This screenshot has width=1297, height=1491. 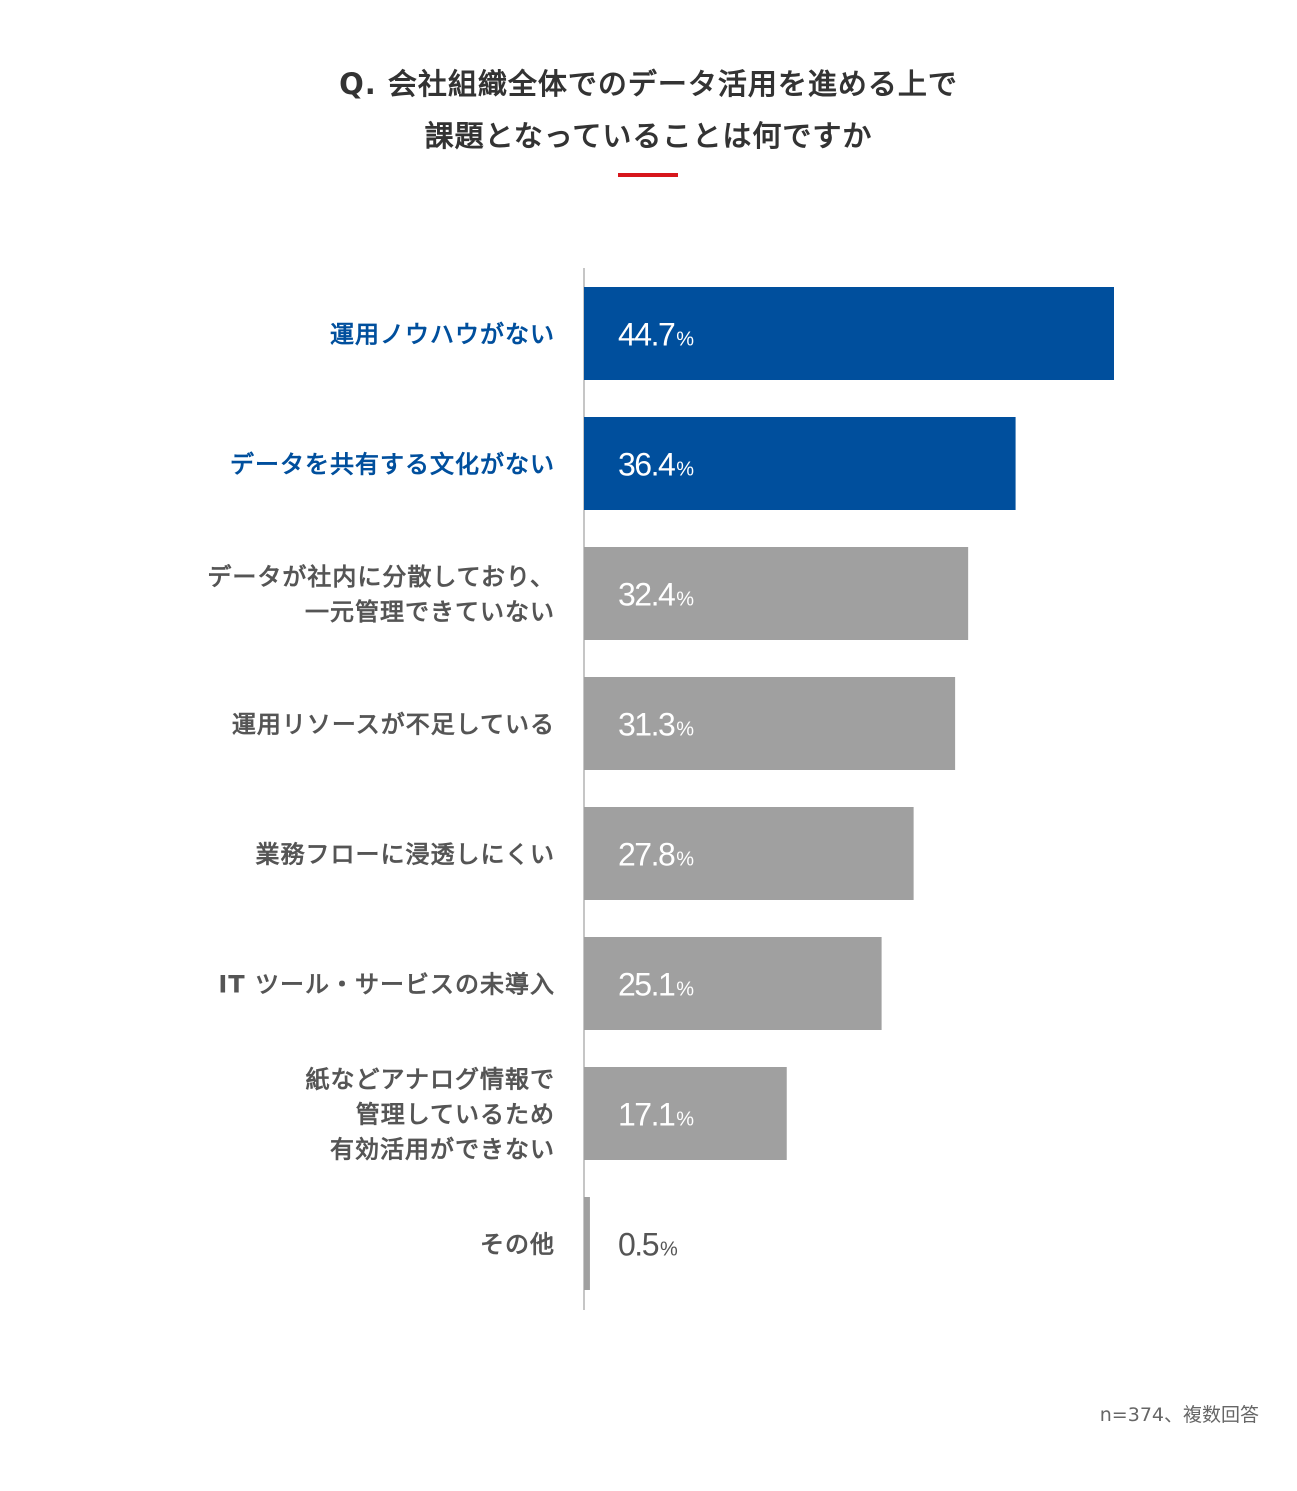 What do you see at coordinates (656, 985) in the screenshot?
I see `bar-value-label-6: 25.1%` at bounding box center [656, 985].